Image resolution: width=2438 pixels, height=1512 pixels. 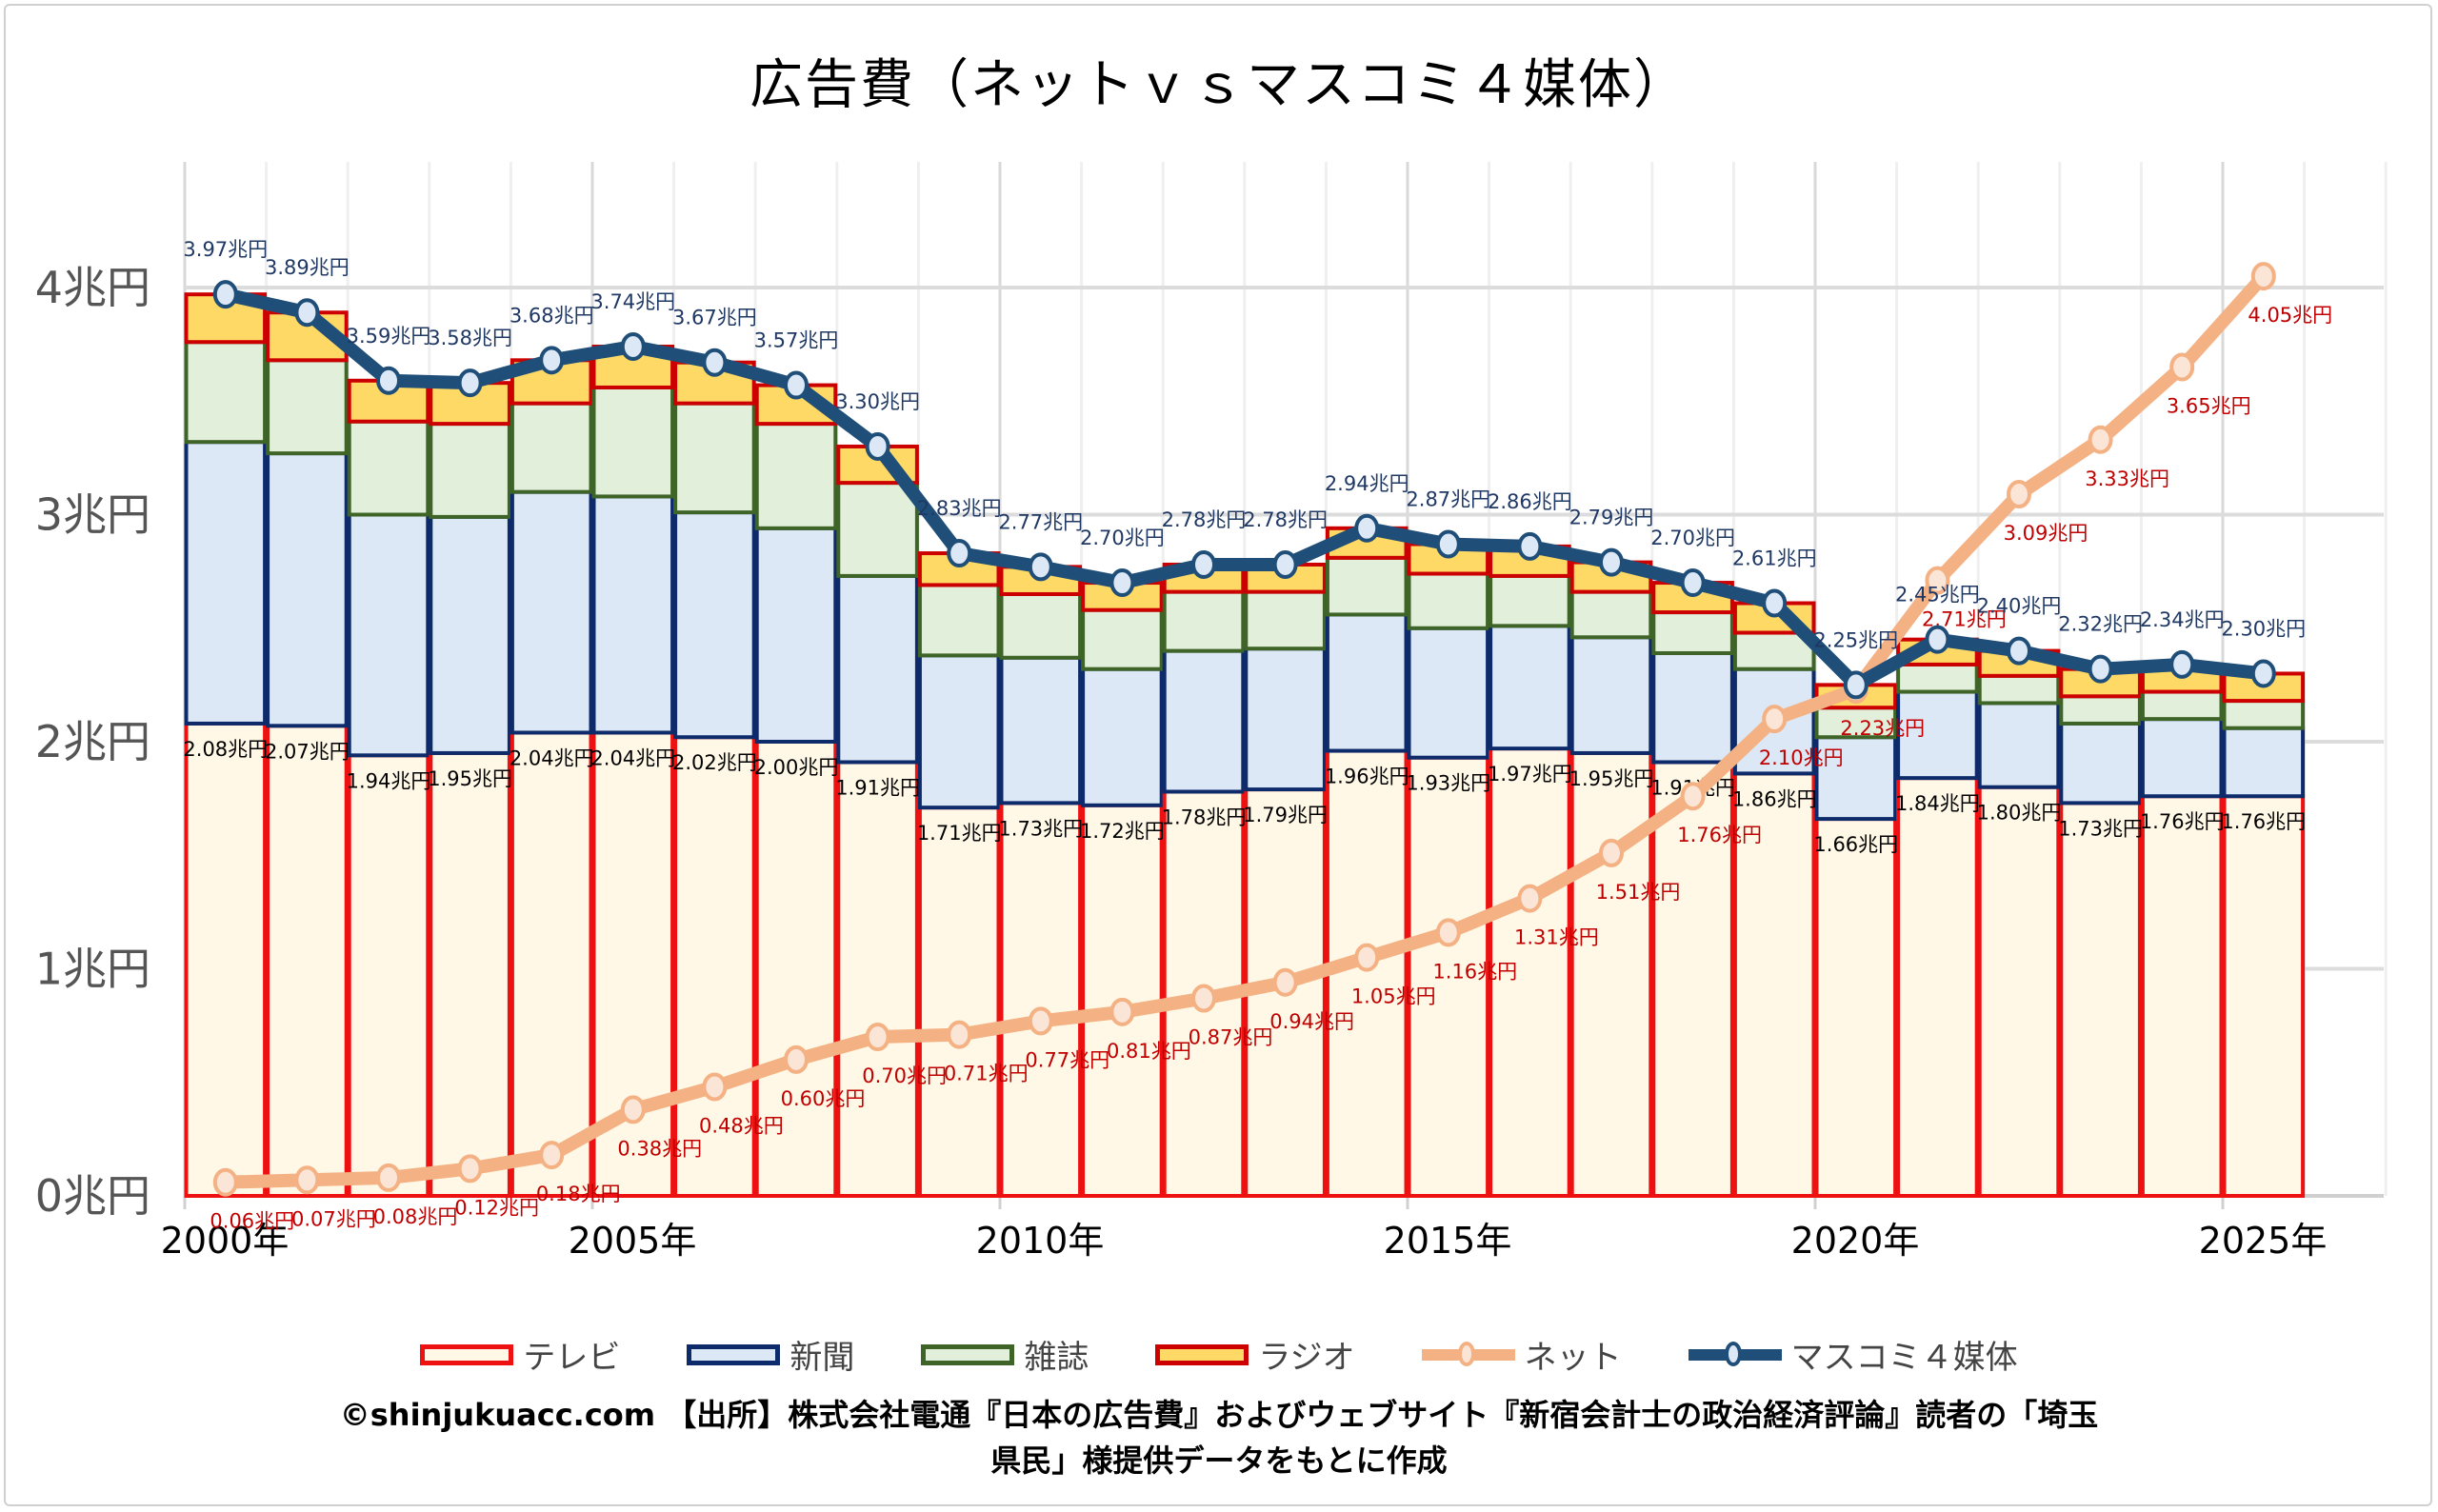 What do you see at coordinates (1530, 501) in the screenshot?
I see `mass4-data-label: 2.86兆円` at bounding box center [1530, 501].